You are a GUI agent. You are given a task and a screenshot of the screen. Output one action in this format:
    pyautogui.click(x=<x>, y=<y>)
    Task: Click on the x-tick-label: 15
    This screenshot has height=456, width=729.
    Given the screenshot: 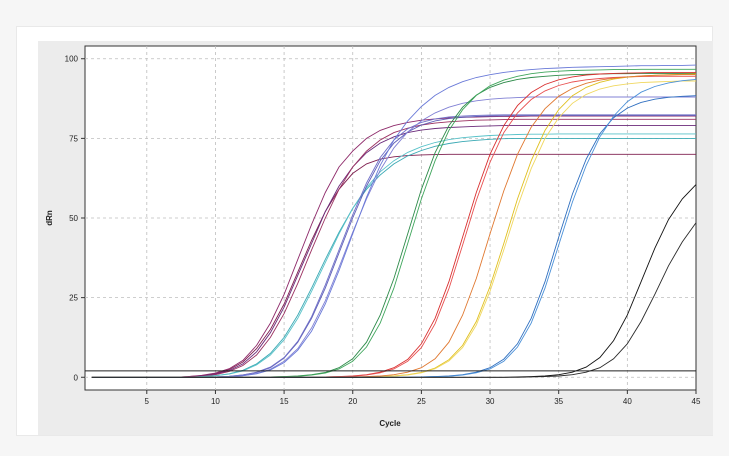 What is the action you would take?
    pyautogui.click(x=284, y=401)
    